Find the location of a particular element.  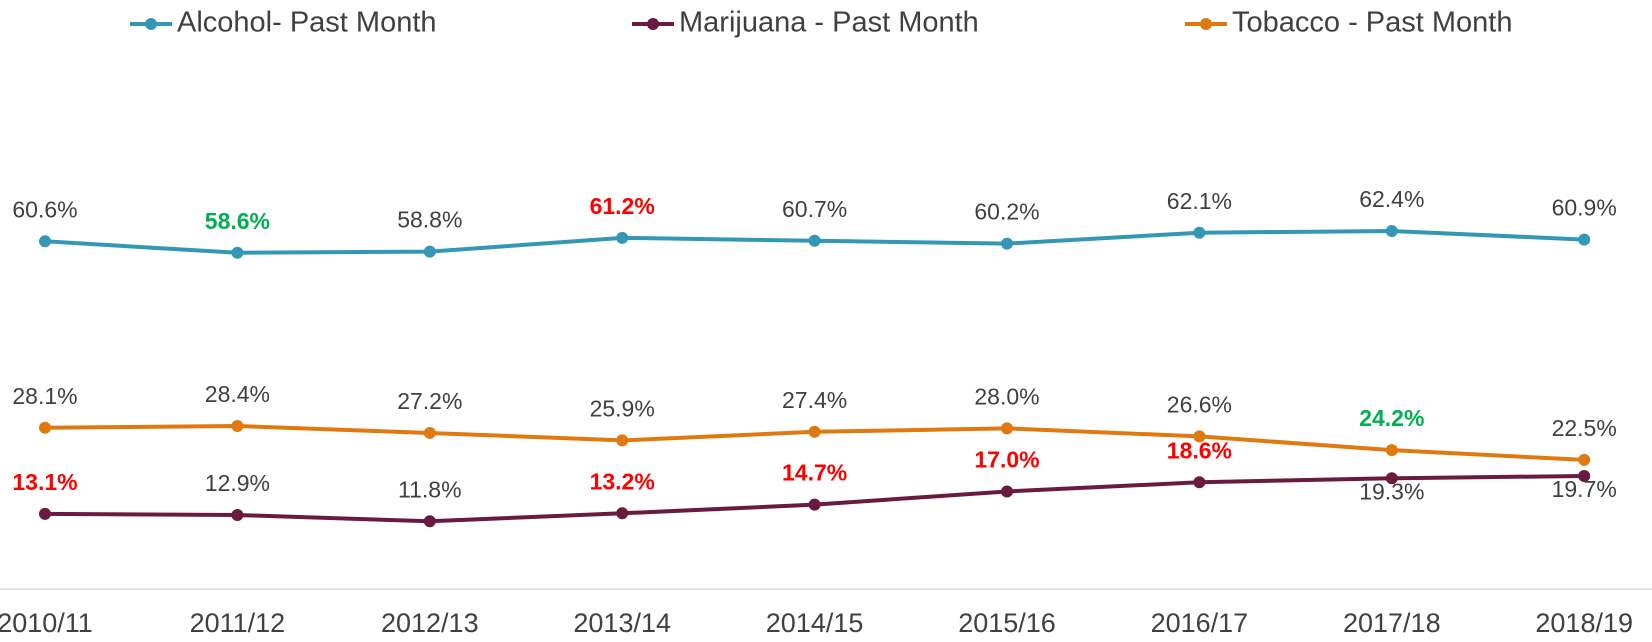

data-label: 24.2% is located at coordinates (1391, 418).